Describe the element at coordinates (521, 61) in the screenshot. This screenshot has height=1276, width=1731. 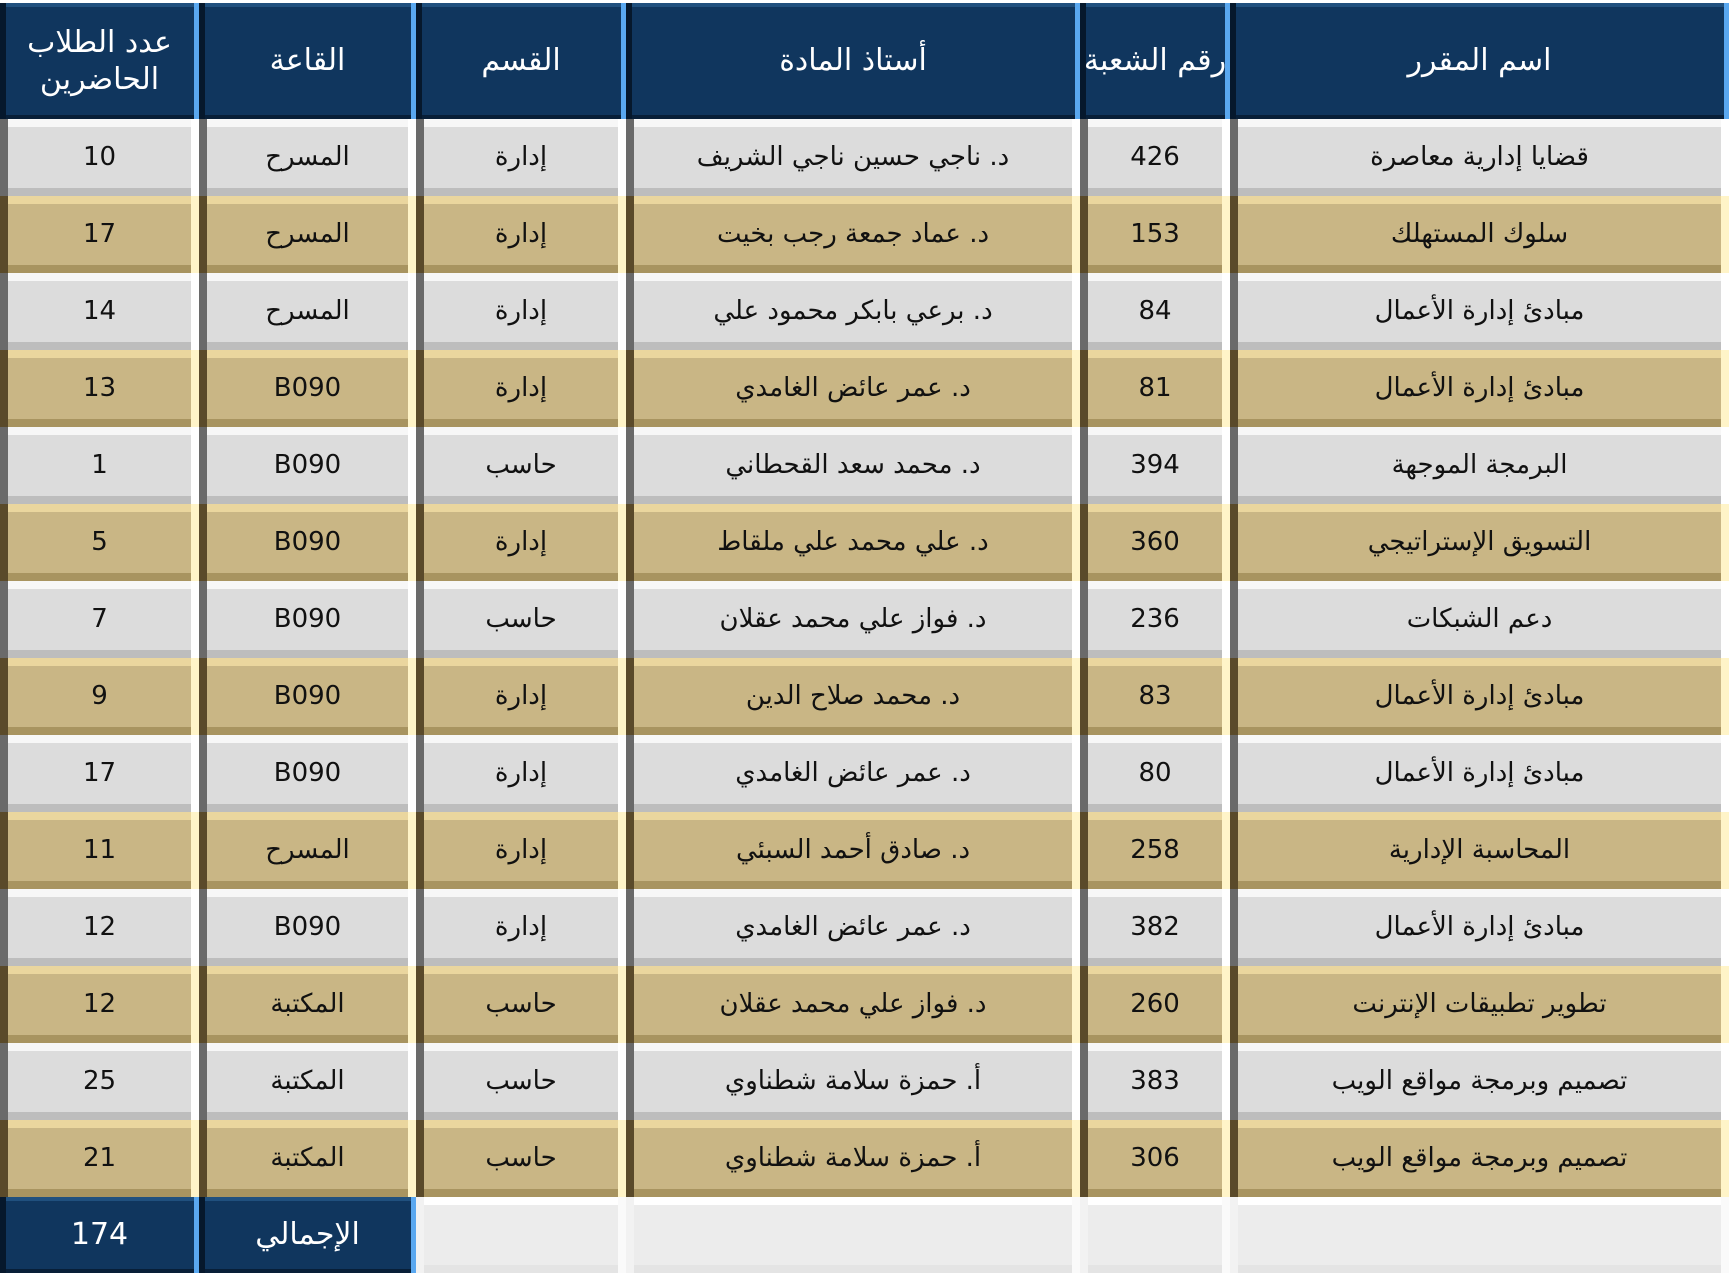
I see `header-department: القسم` at that location.